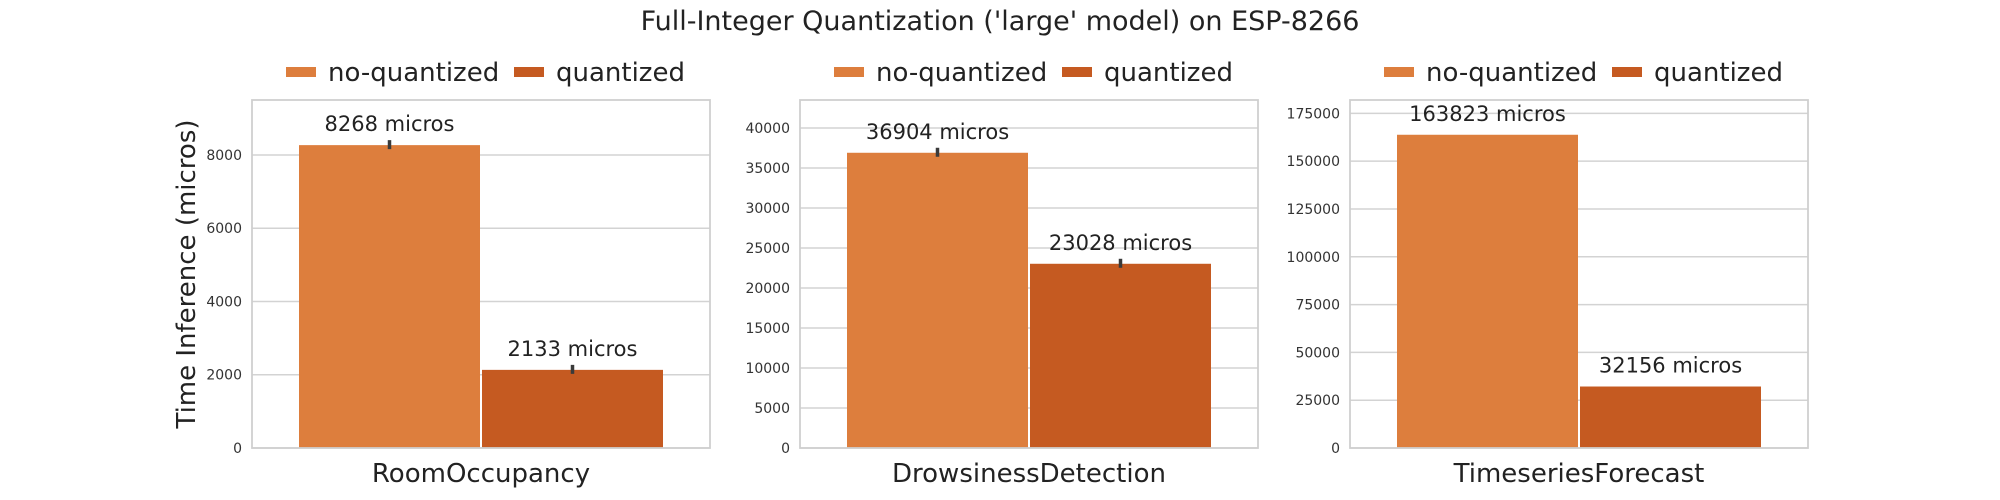 The image size is (2000, 500). I want to click on y-tick-label: 4000, so click(224, 302).